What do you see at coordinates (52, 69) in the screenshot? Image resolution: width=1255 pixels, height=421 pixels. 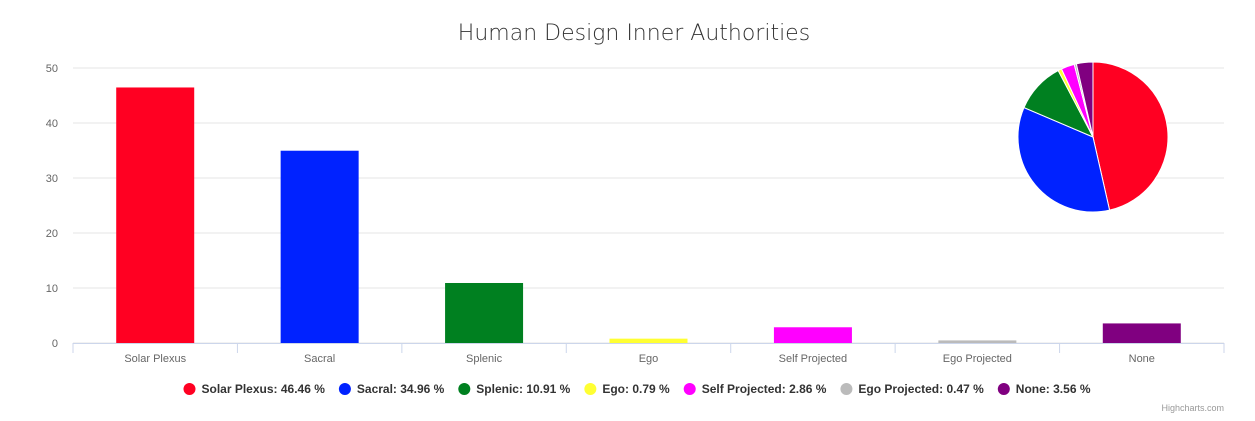 I see `y-tick-label: 50` at bounding box center [52, 69].